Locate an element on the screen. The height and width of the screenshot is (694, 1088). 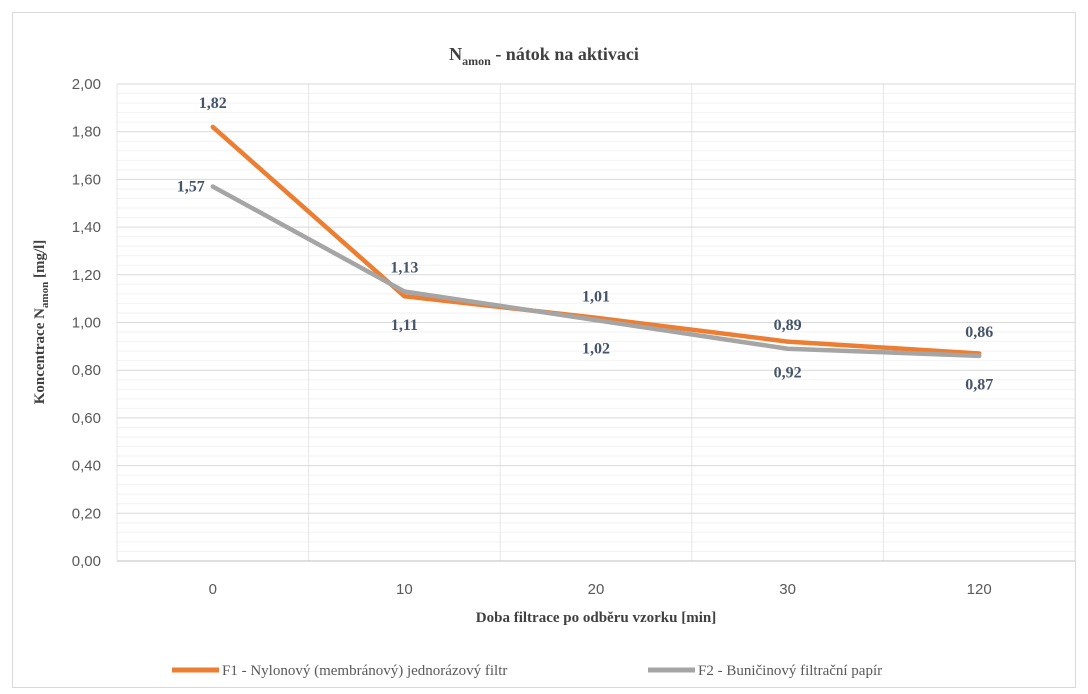
y-tick-label: 0,00 is located at coordinates (86, 561).